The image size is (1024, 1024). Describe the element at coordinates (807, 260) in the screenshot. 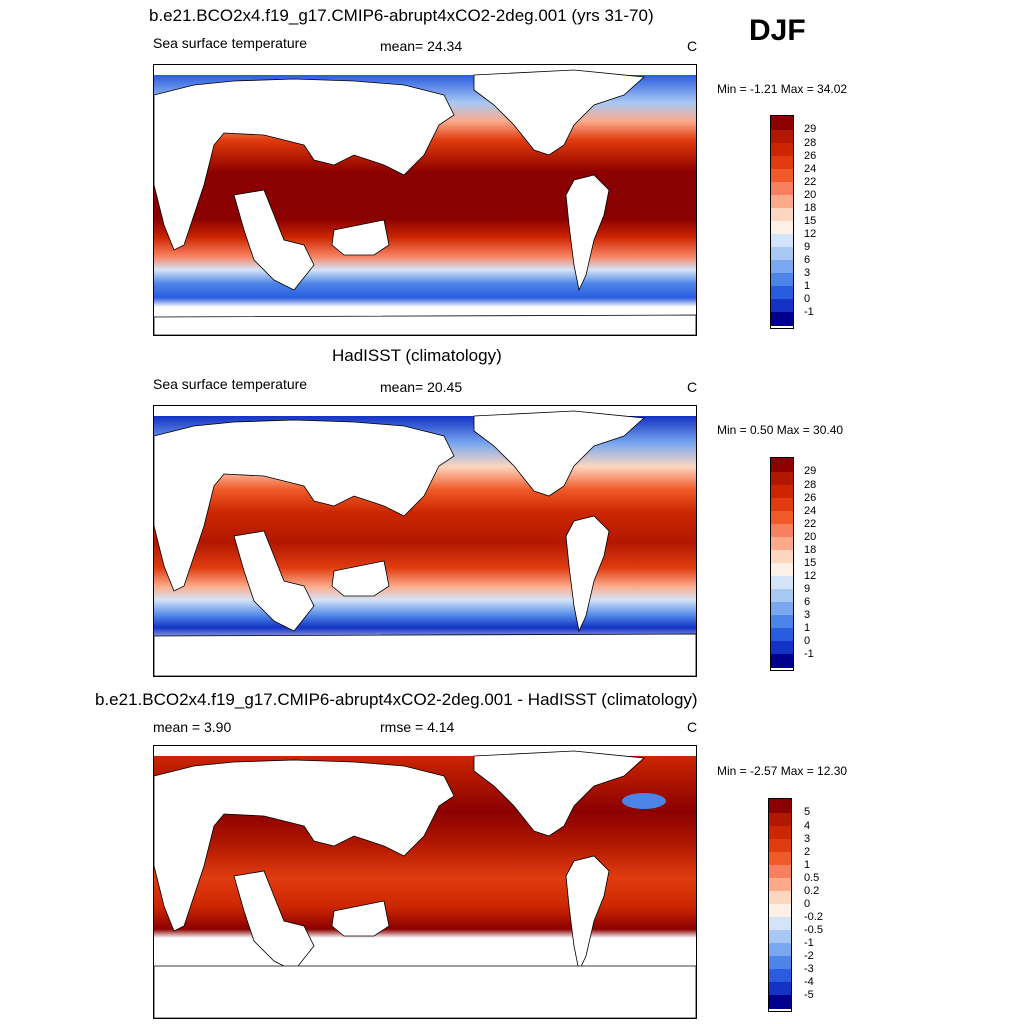

I see `cb1-label: 6` at that location.